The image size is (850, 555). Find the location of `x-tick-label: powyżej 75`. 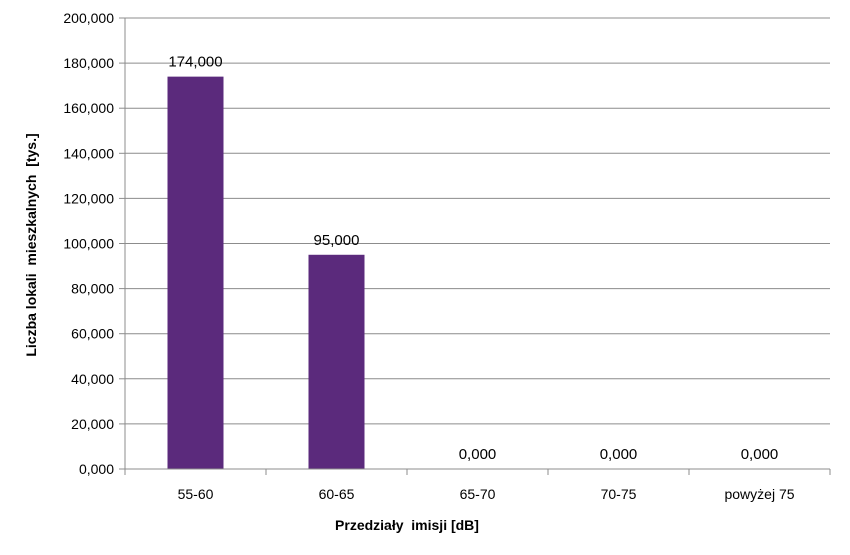

x-tick-label: powyżej 75 is located at coordinates (759, 494).